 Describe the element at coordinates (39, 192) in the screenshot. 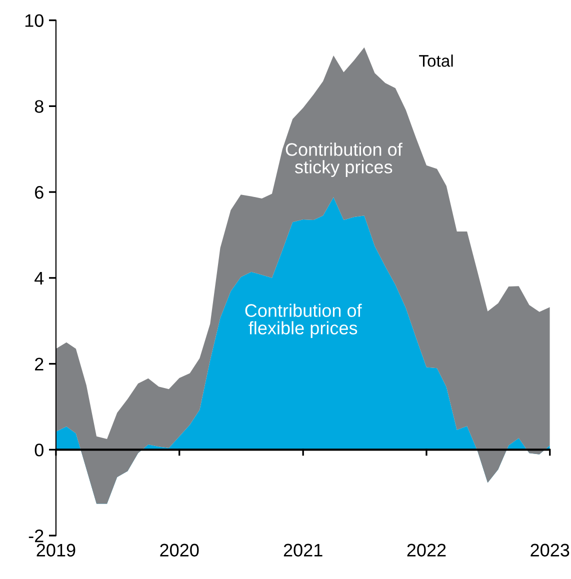

I see `y-tick-label: 6` at that location.